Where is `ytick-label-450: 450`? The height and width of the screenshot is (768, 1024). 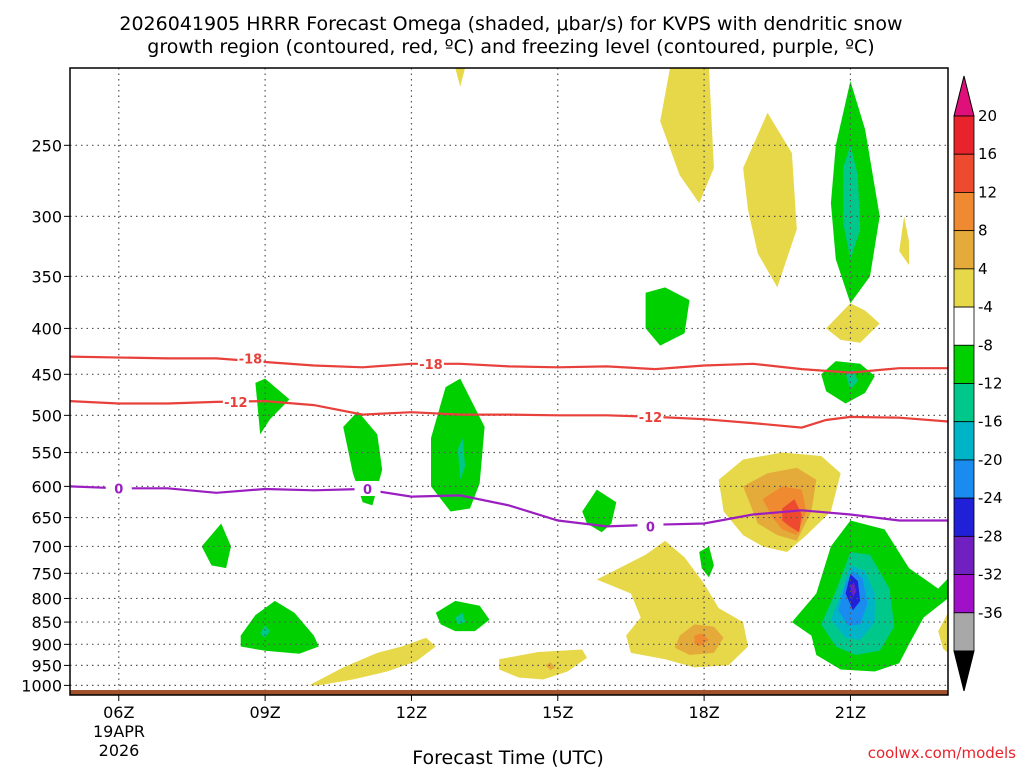
ytick-label-450: 450 is located at coordinates (46, 374).